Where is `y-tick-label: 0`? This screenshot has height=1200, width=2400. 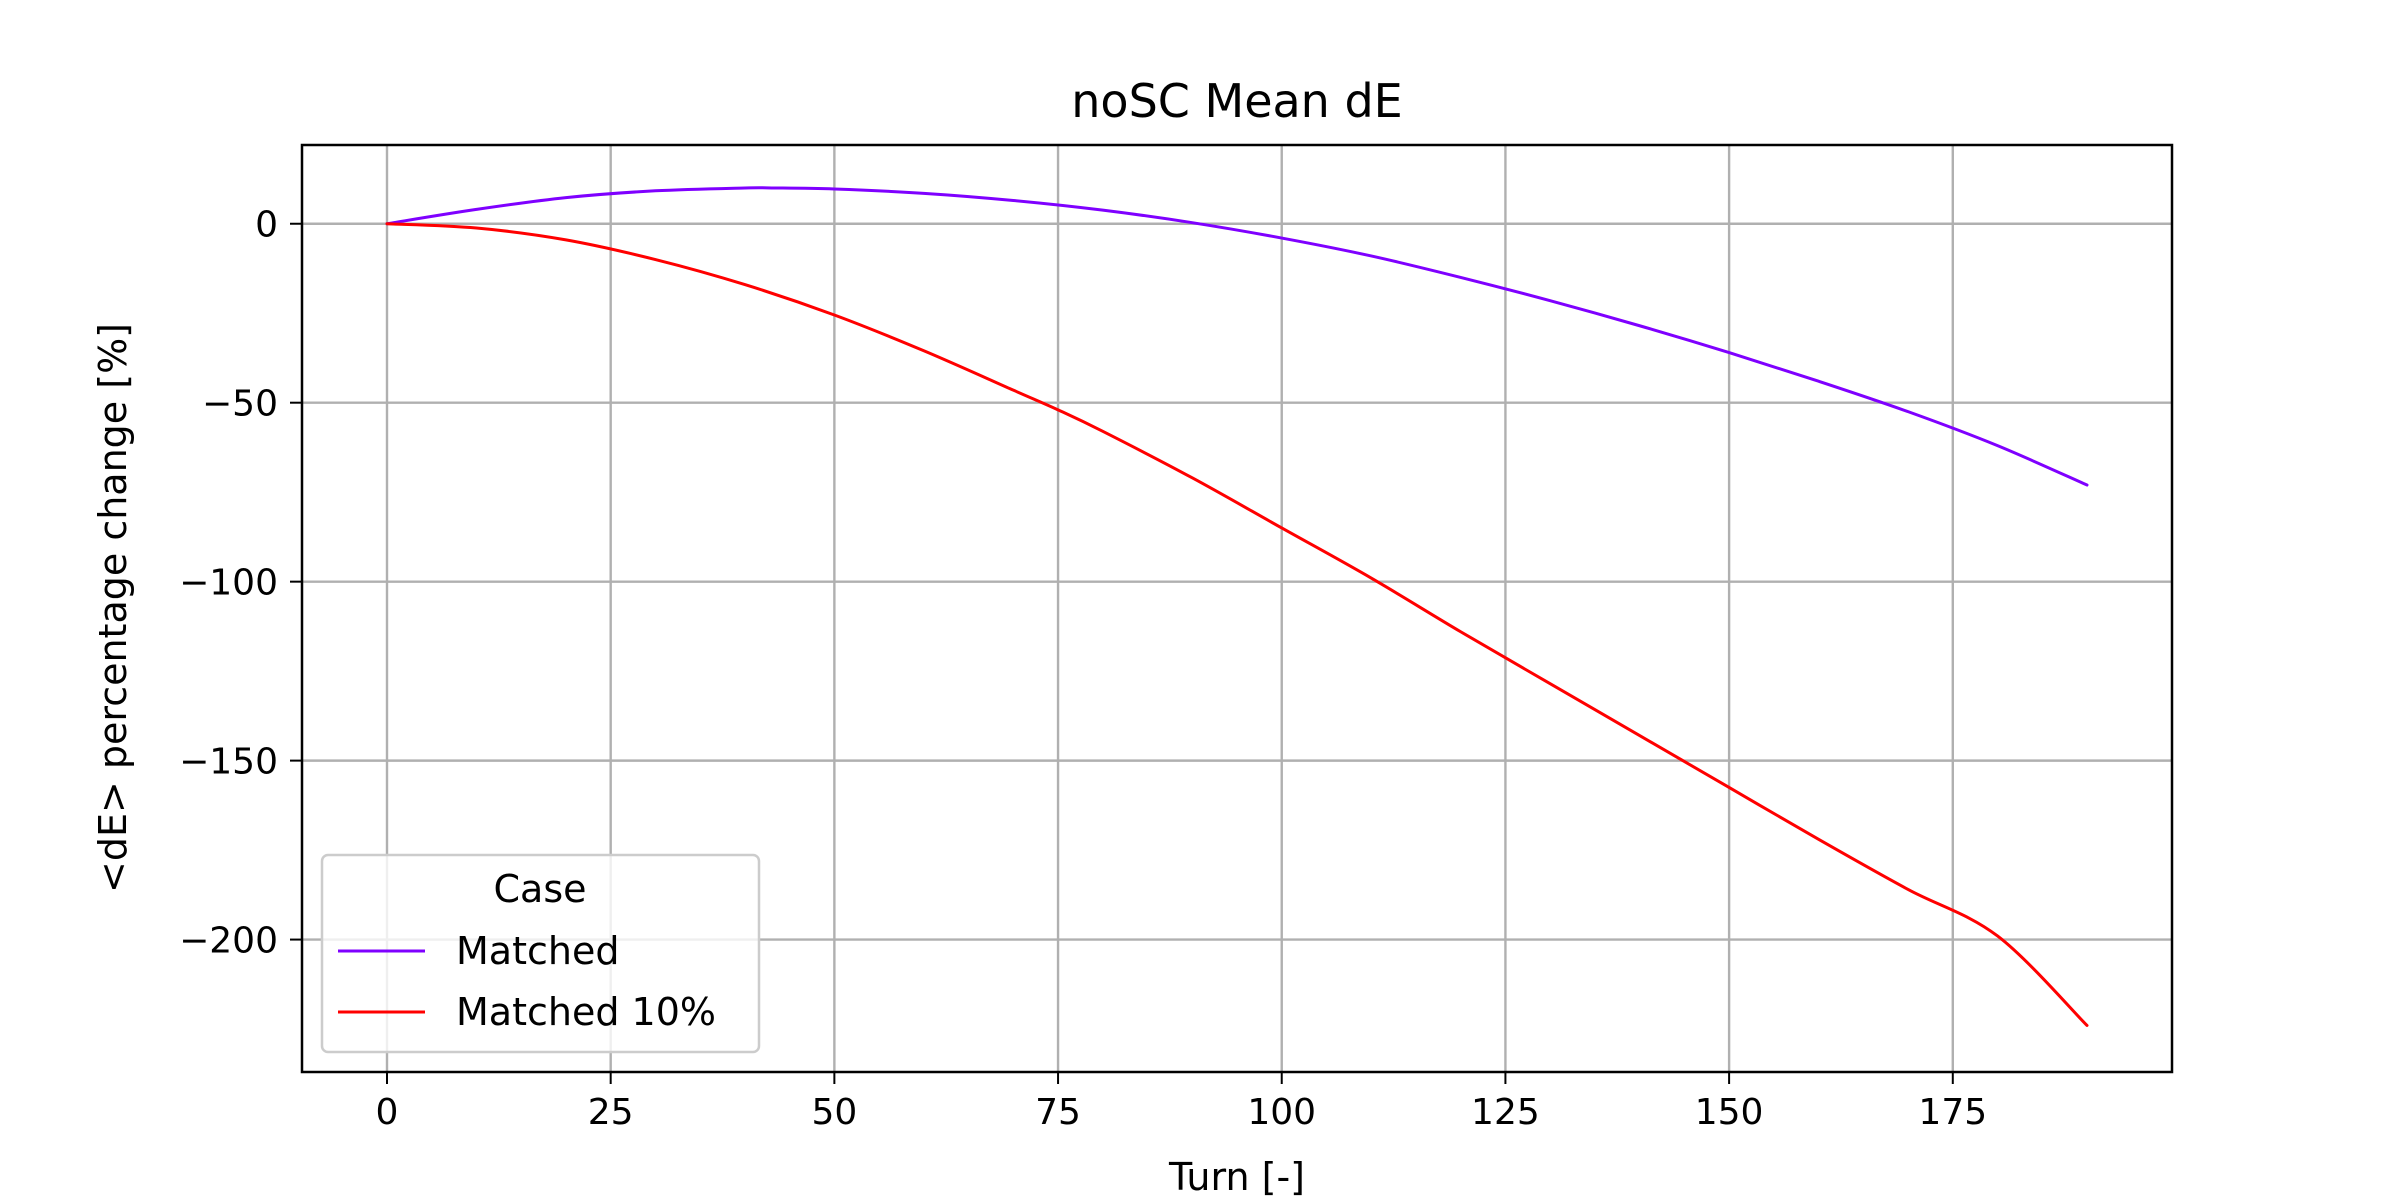
y-tick-label: 0 is located at coordinates (266, 225).